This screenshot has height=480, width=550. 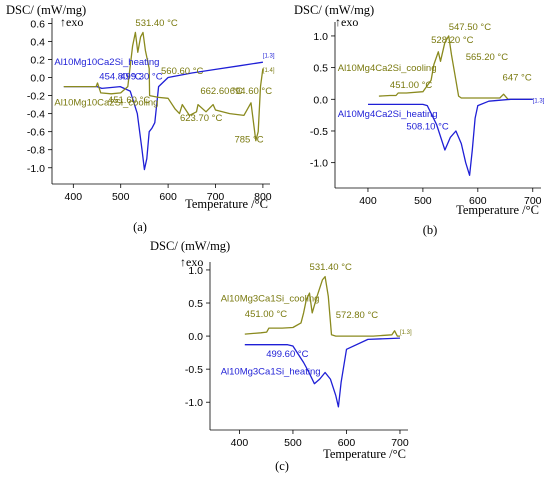 What do you see at coordinates (36, 115) in the screenshot?
I see `y-tick-label: -0.4` at bounding box center [36, 115].